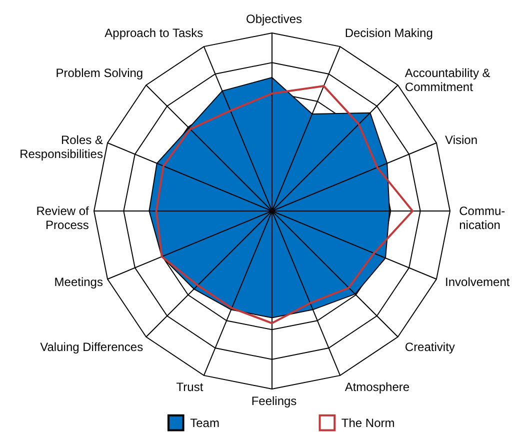  Describe the element at coordinates (447, 80) in the screenshot. I see `spoke-label: Accountability & Commitment` at that location.